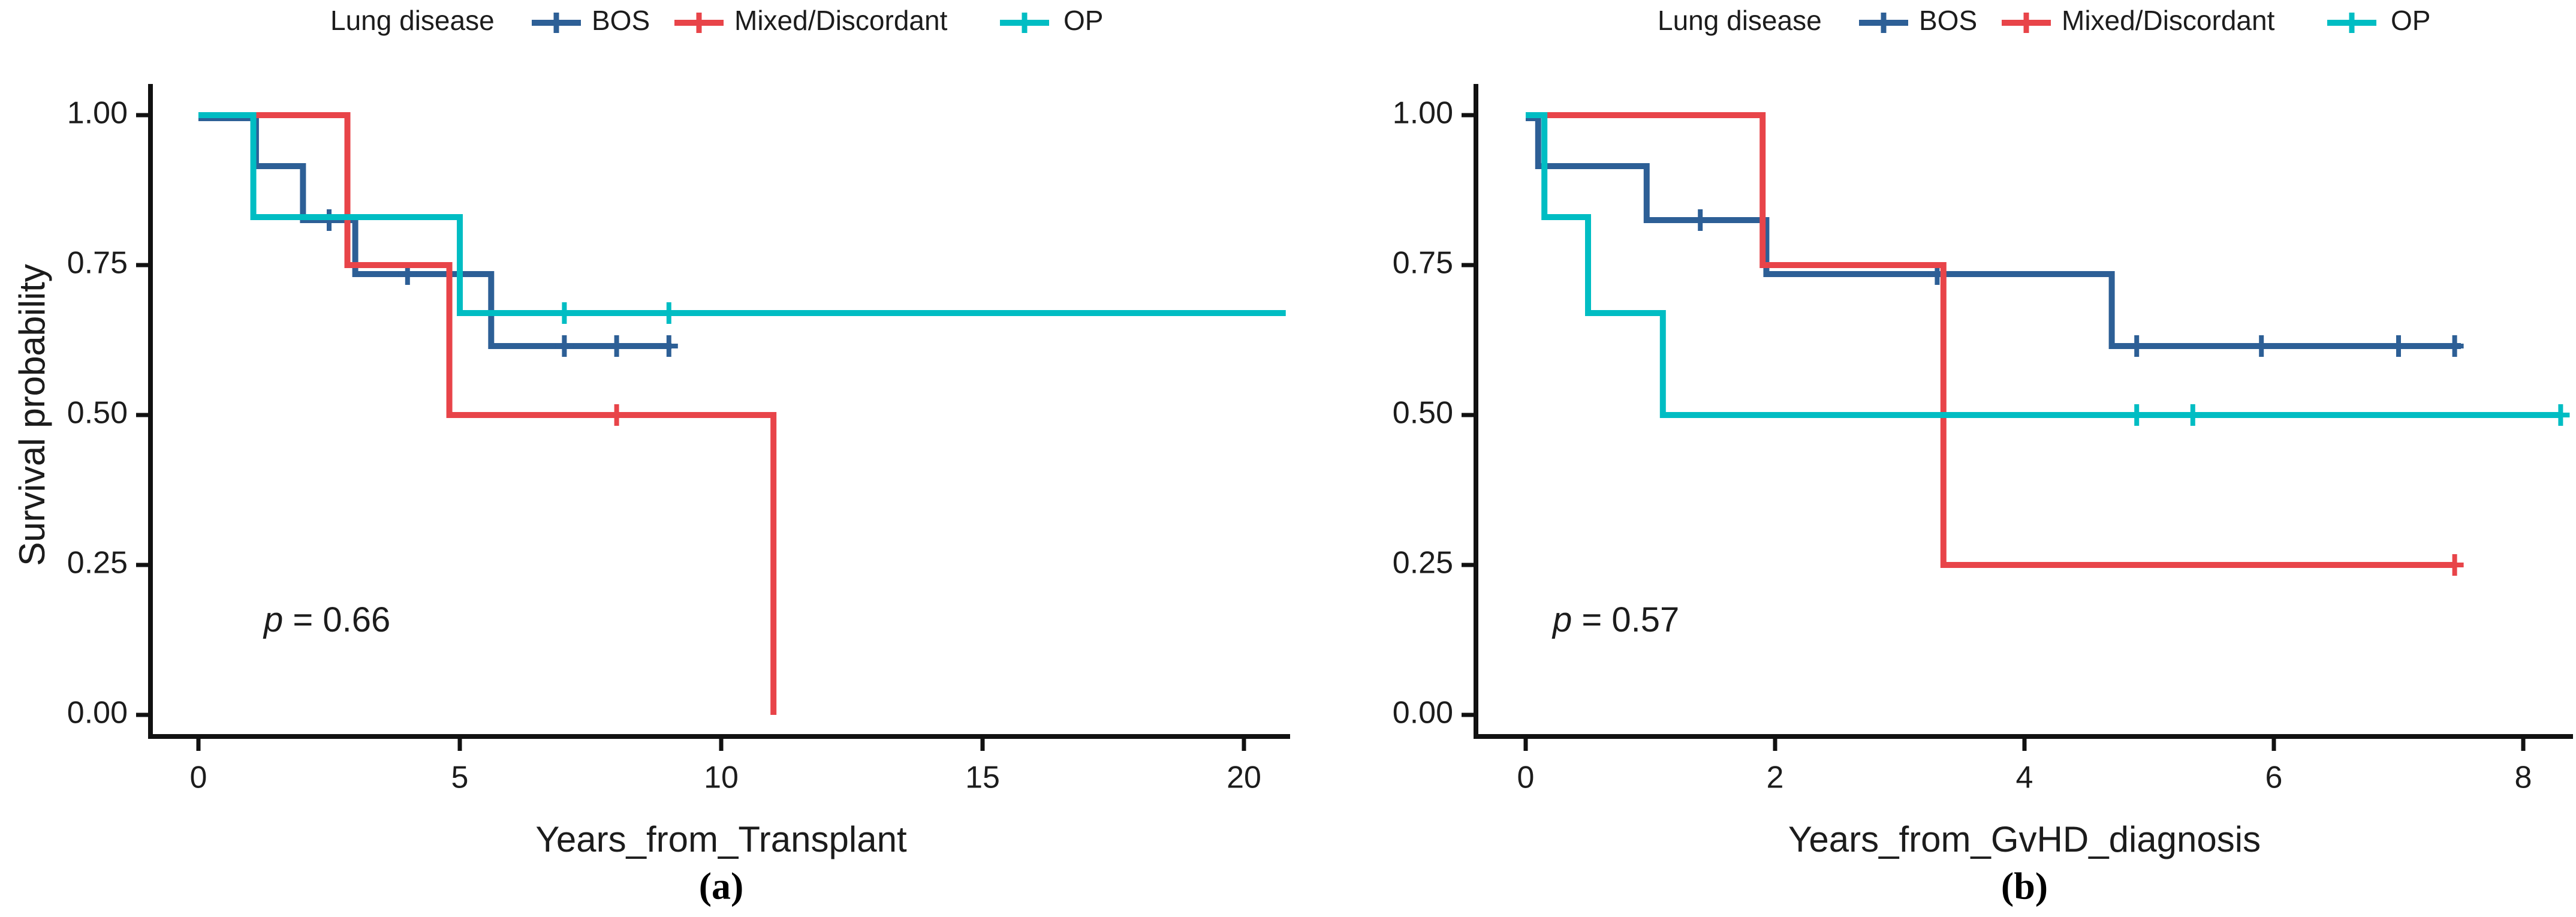 The width and height of the screenshot is (2576, 917). I want to click on series-mixed-discordant, so click(488, 414).